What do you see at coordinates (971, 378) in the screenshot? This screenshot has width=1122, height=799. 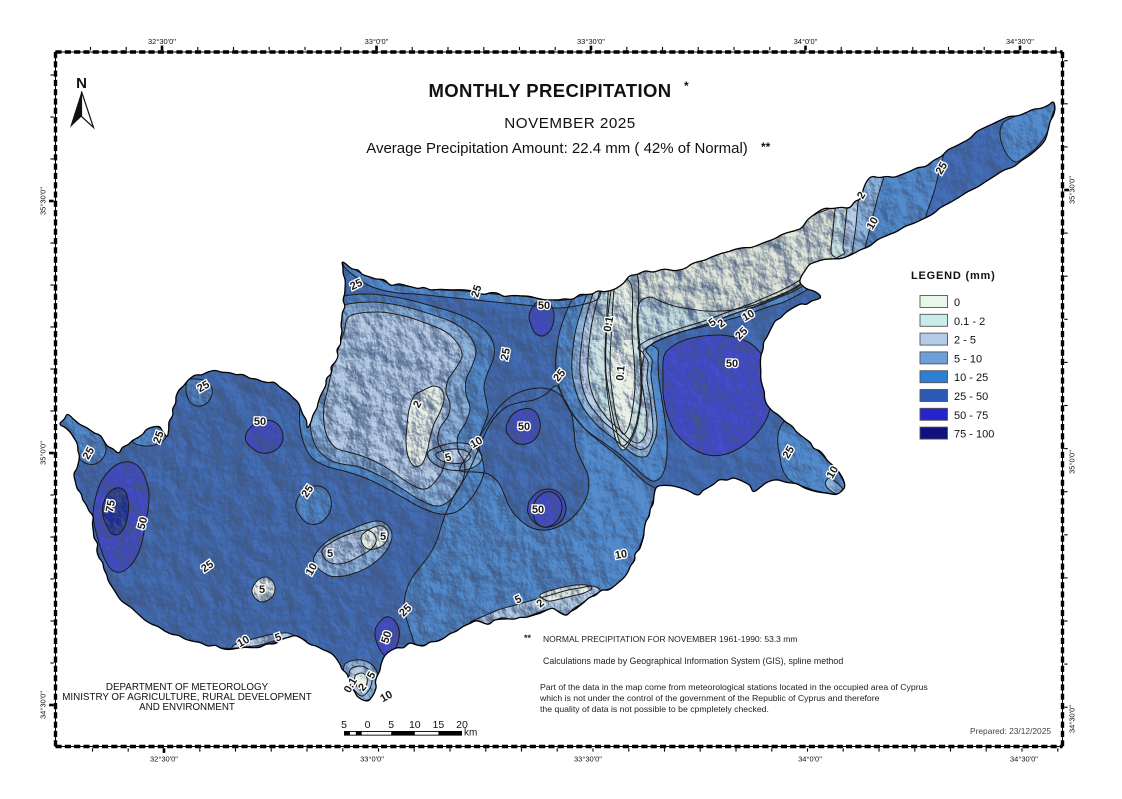 I see `svg-text: 10 - 25` at bounding box center [971, 378].